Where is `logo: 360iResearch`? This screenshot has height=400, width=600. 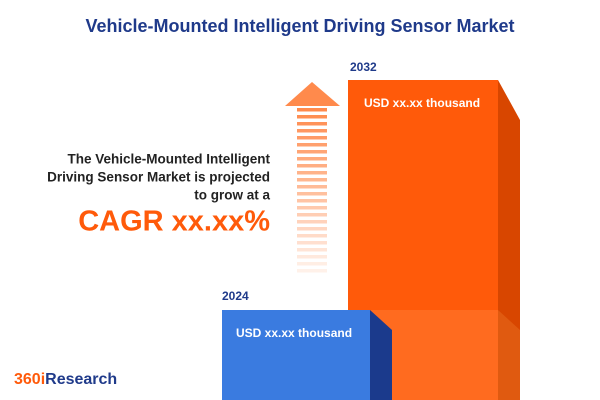 logo: 360iResearch is located at coordinates (65, 379).